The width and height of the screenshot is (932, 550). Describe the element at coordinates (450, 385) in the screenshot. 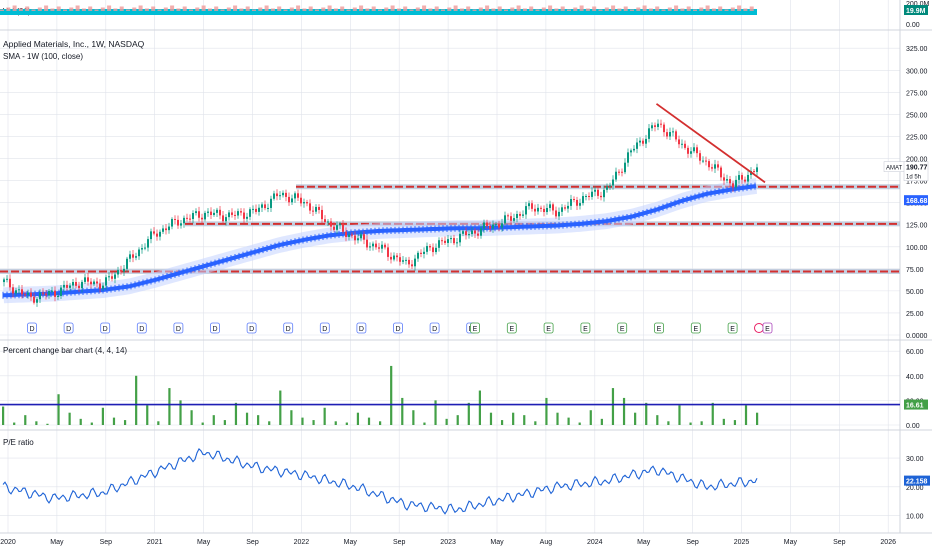

I see `oscillator-pane: Percent change bar chart (4, 4, 14)` at that location.